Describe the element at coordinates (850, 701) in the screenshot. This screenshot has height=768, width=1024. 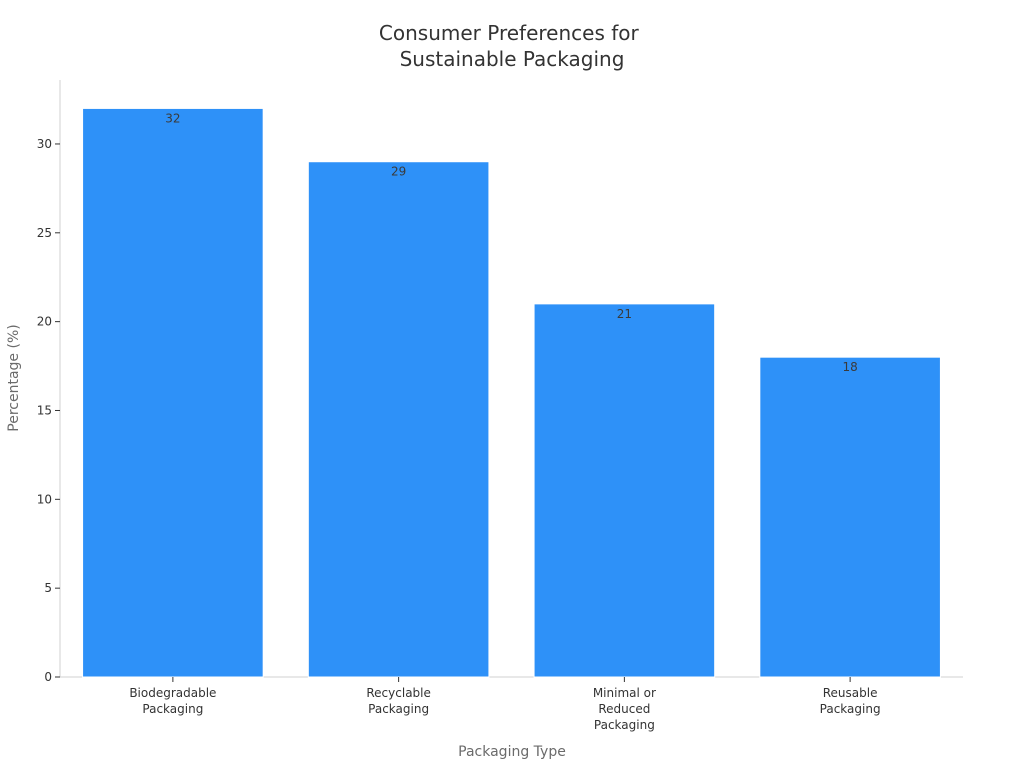
I see `x-category-label: Reusable Packaging` at that location.